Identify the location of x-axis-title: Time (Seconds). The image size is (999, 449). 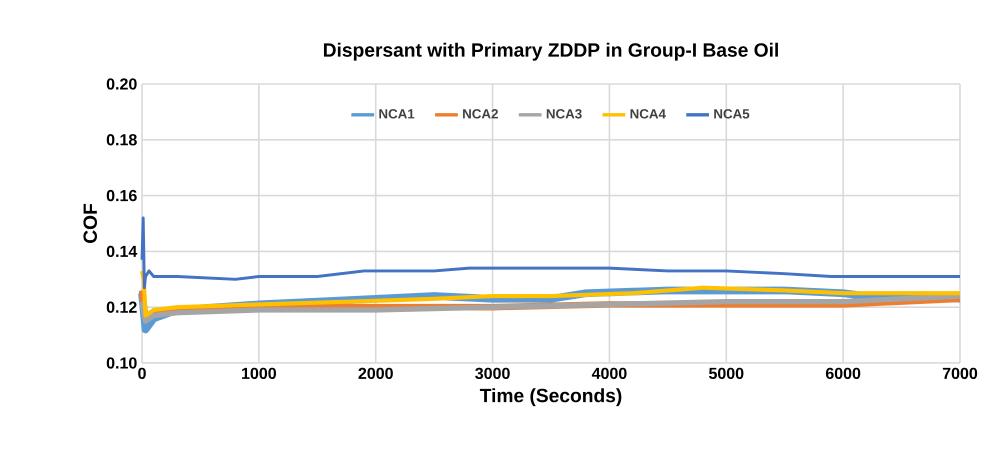
(551, 397).